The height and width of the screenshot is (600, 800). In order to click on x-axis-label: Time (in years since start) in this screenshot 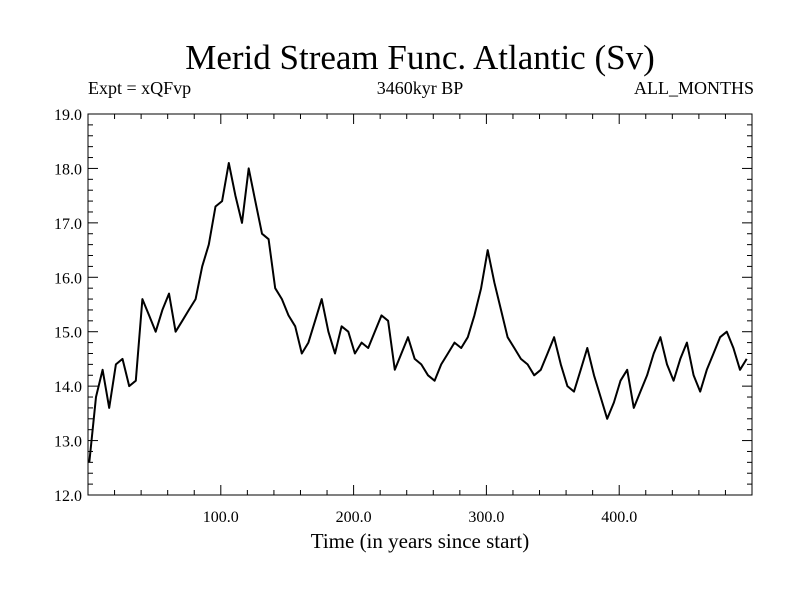, I will do `click(420, 541)`.